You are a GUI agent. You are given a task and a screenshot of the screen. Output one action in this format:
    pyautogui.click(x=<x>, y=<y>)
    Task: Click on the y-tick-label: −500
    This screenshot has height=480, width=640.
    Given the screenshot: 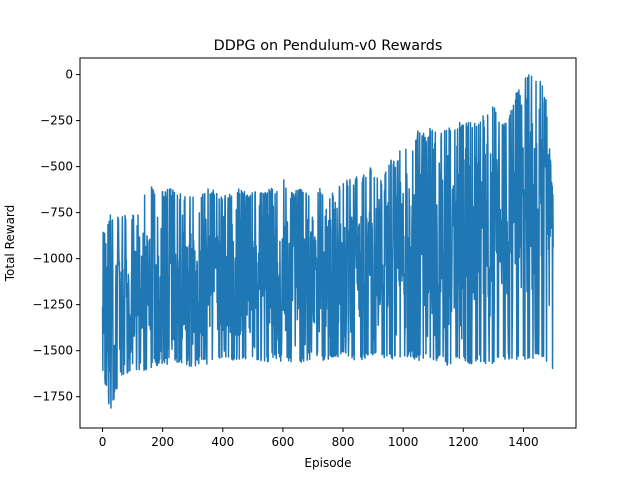 What is the action you would take?
    pyautogui.click(x=56, y=167)
    